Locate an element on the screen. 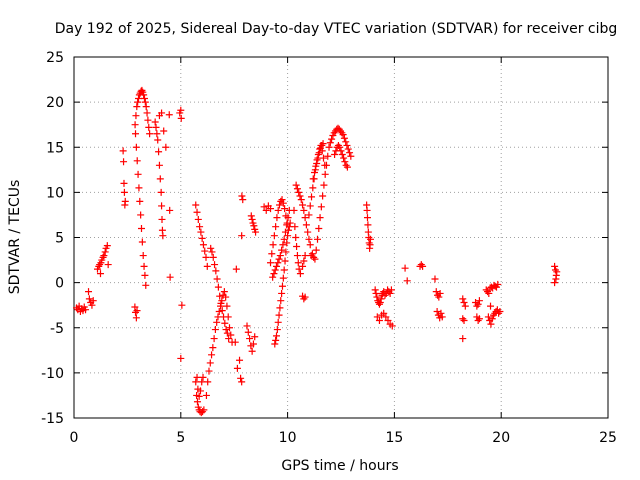 The height and width of the screenshot is (480, 640). y-tick-label: 10 is located at coordinates (55, 193).